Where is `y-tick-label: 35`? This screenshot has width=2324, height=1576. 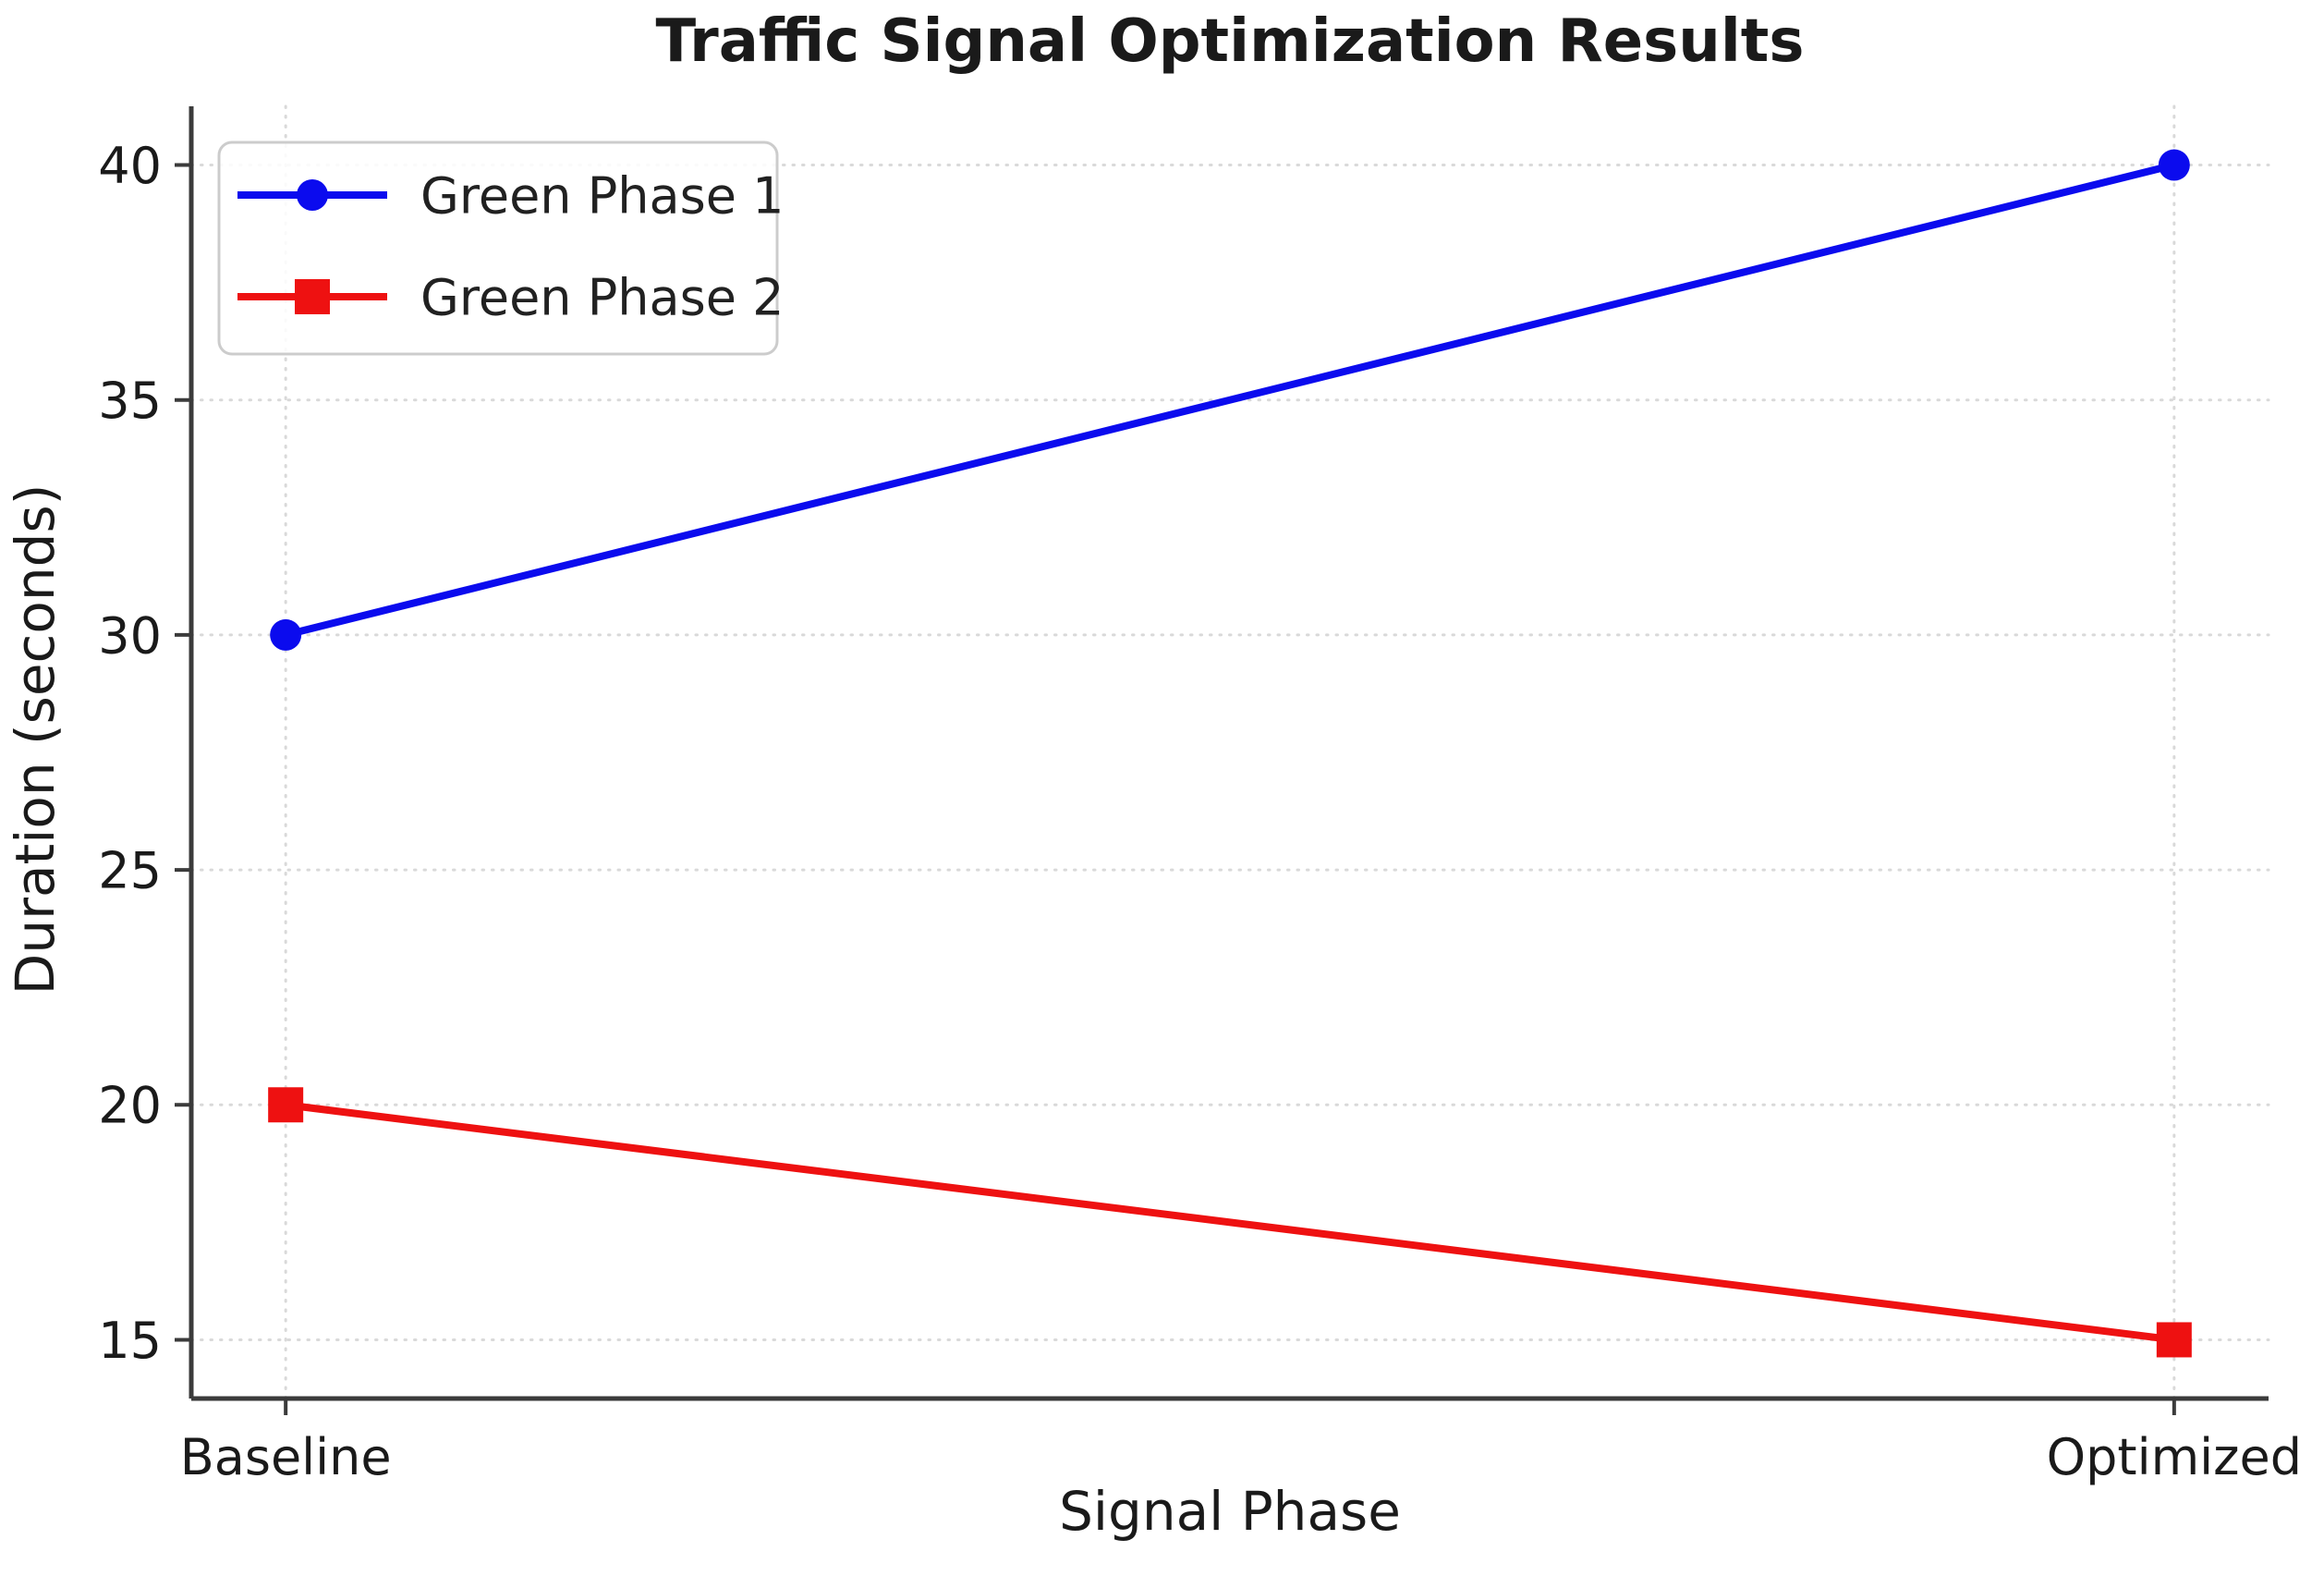
y-tick-label: 35 is located at coordinates (130, 401).